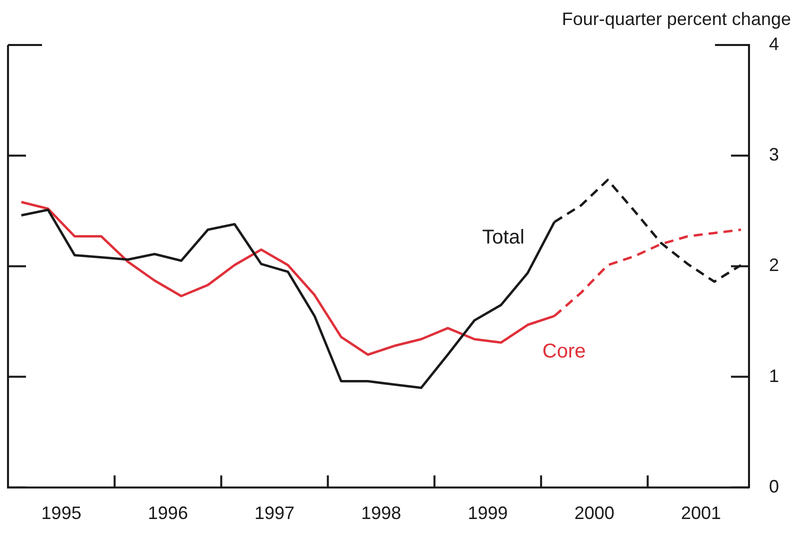 This screenshot has width=799, height=537. I want to click on y-tick-label: 4, so click(774, 44).